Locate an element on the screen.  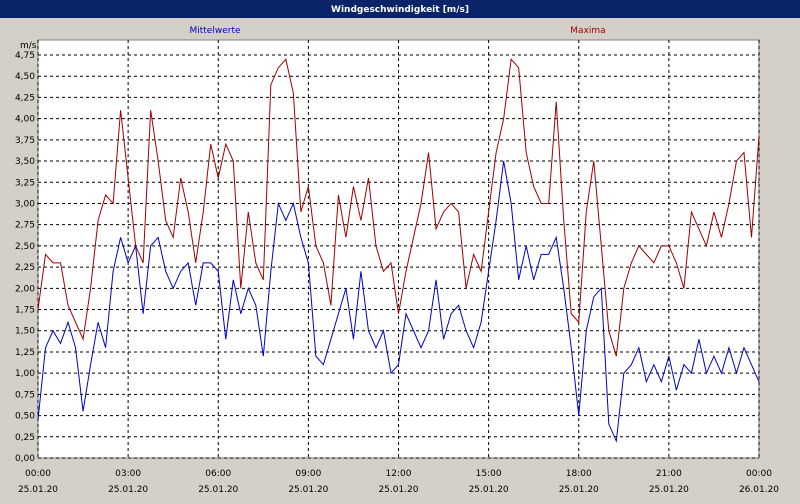
y-tick-label: 4,00 is located at coordinates (25, 120).